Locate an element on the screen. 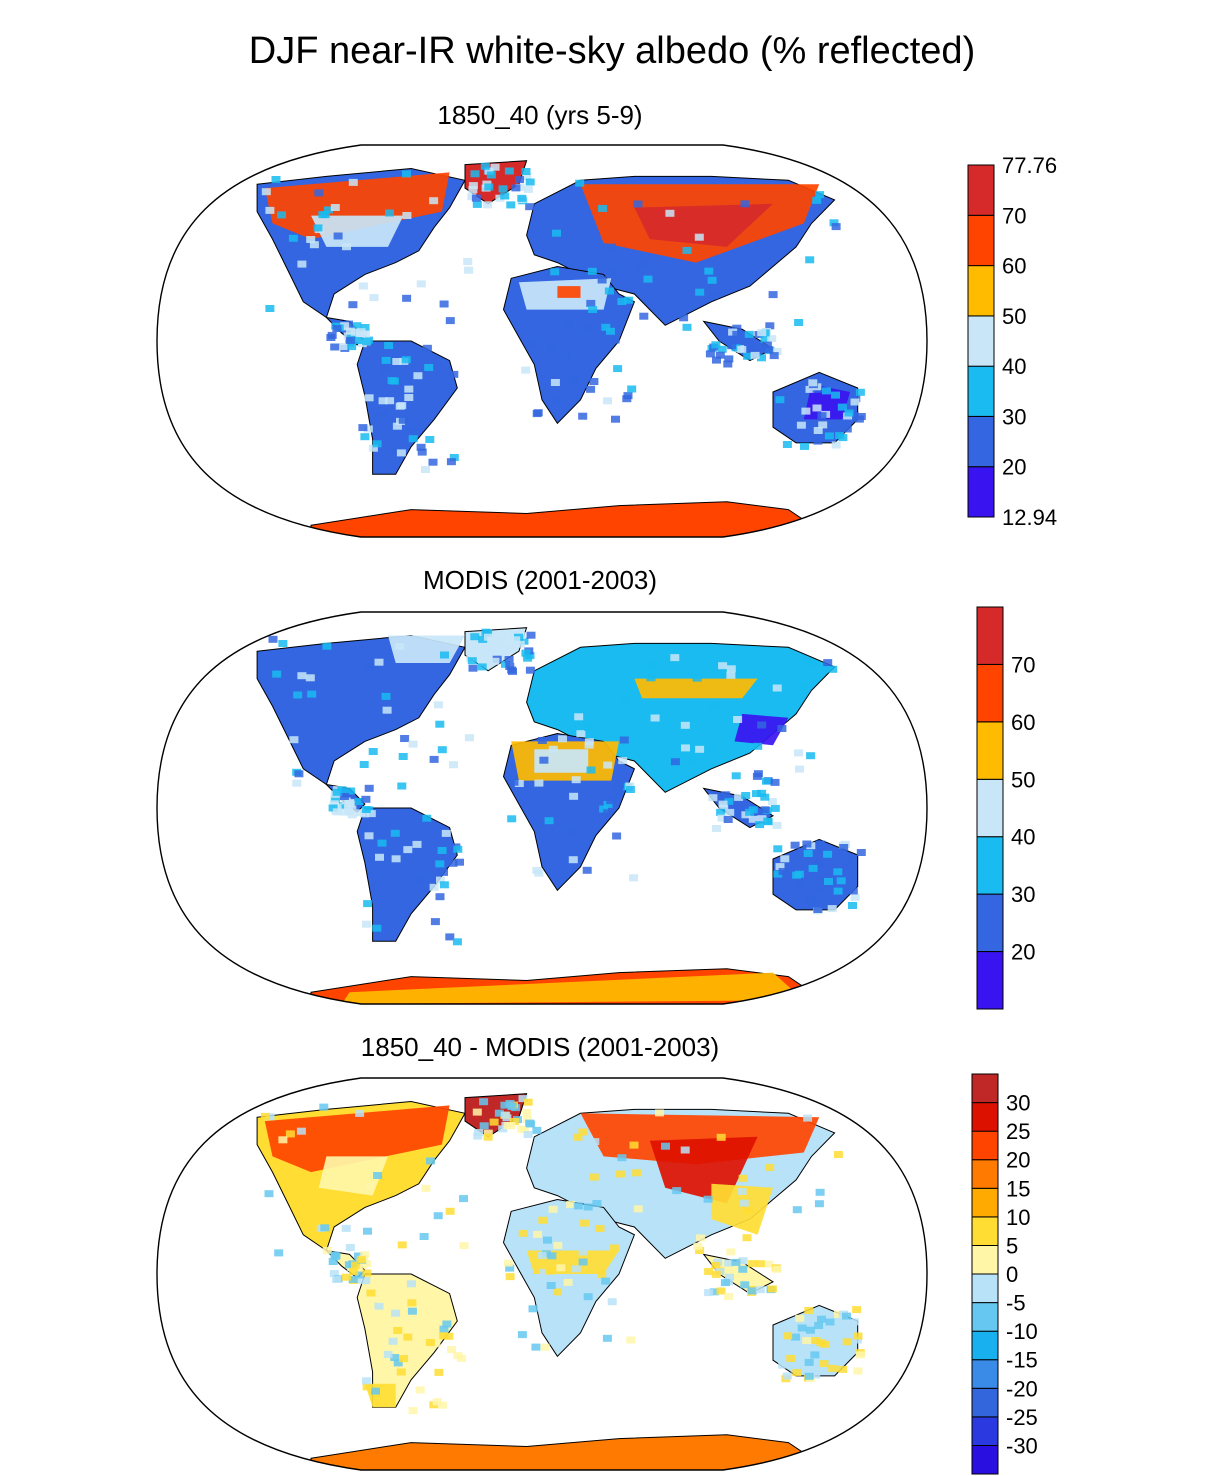 The height and width of the screenshot is (1476, 1224). colorbar-0: 12.94 20 30 40 50 60 70 77.76 is located at coordinates (1012, 341).